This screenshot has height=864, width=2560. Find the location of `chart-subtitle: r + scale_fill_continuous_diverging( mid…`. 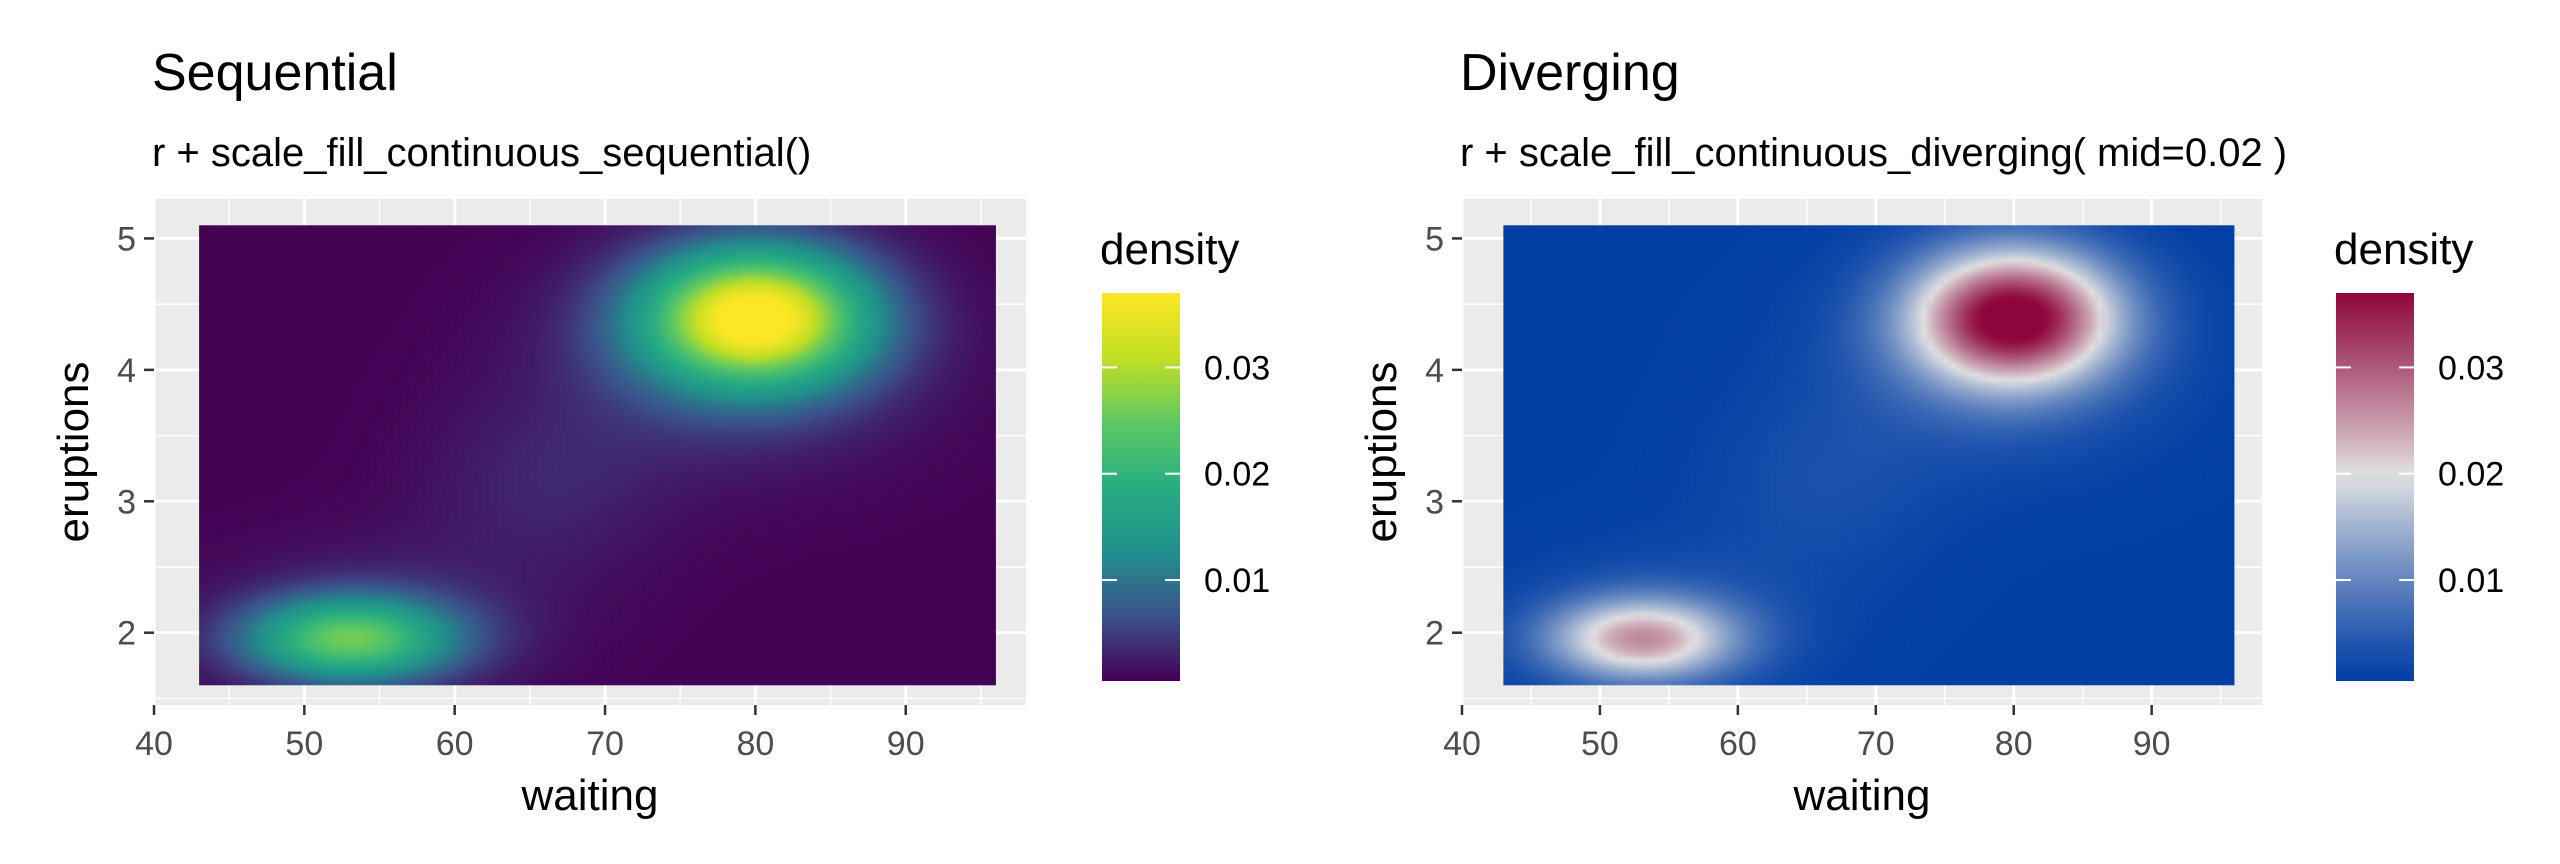

chart-subtitle: r + scale_fill_continuous_diverging( mid… is located at coordinates (1873, 153).